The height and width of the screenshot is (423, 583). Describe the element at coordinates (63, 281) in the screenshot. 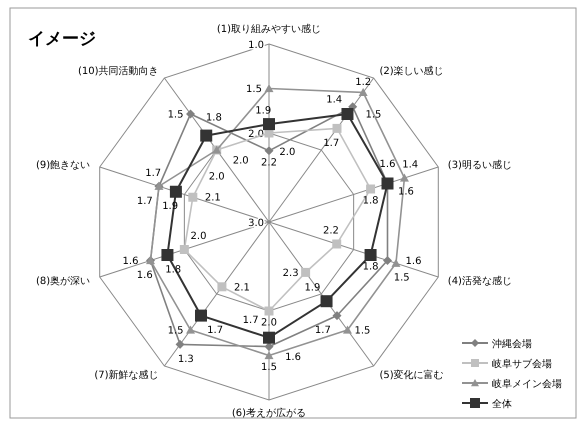

I see `spoke-label: (8)奥が深い` at that location.